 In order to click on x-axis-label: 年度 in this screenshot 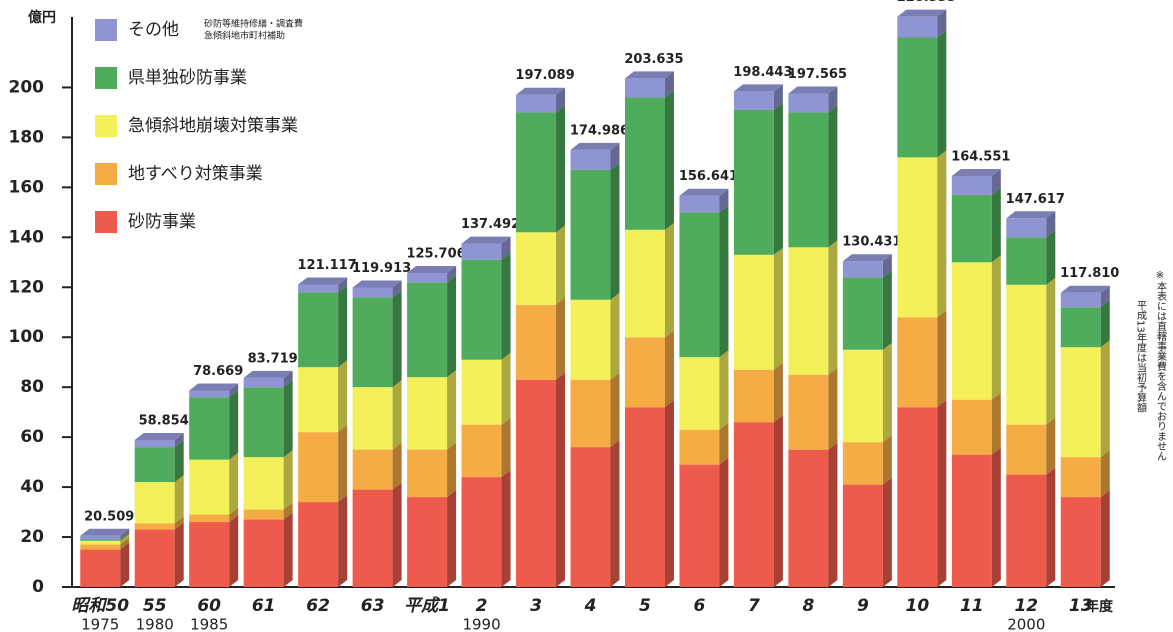, I will do `click(1099, 606)`.